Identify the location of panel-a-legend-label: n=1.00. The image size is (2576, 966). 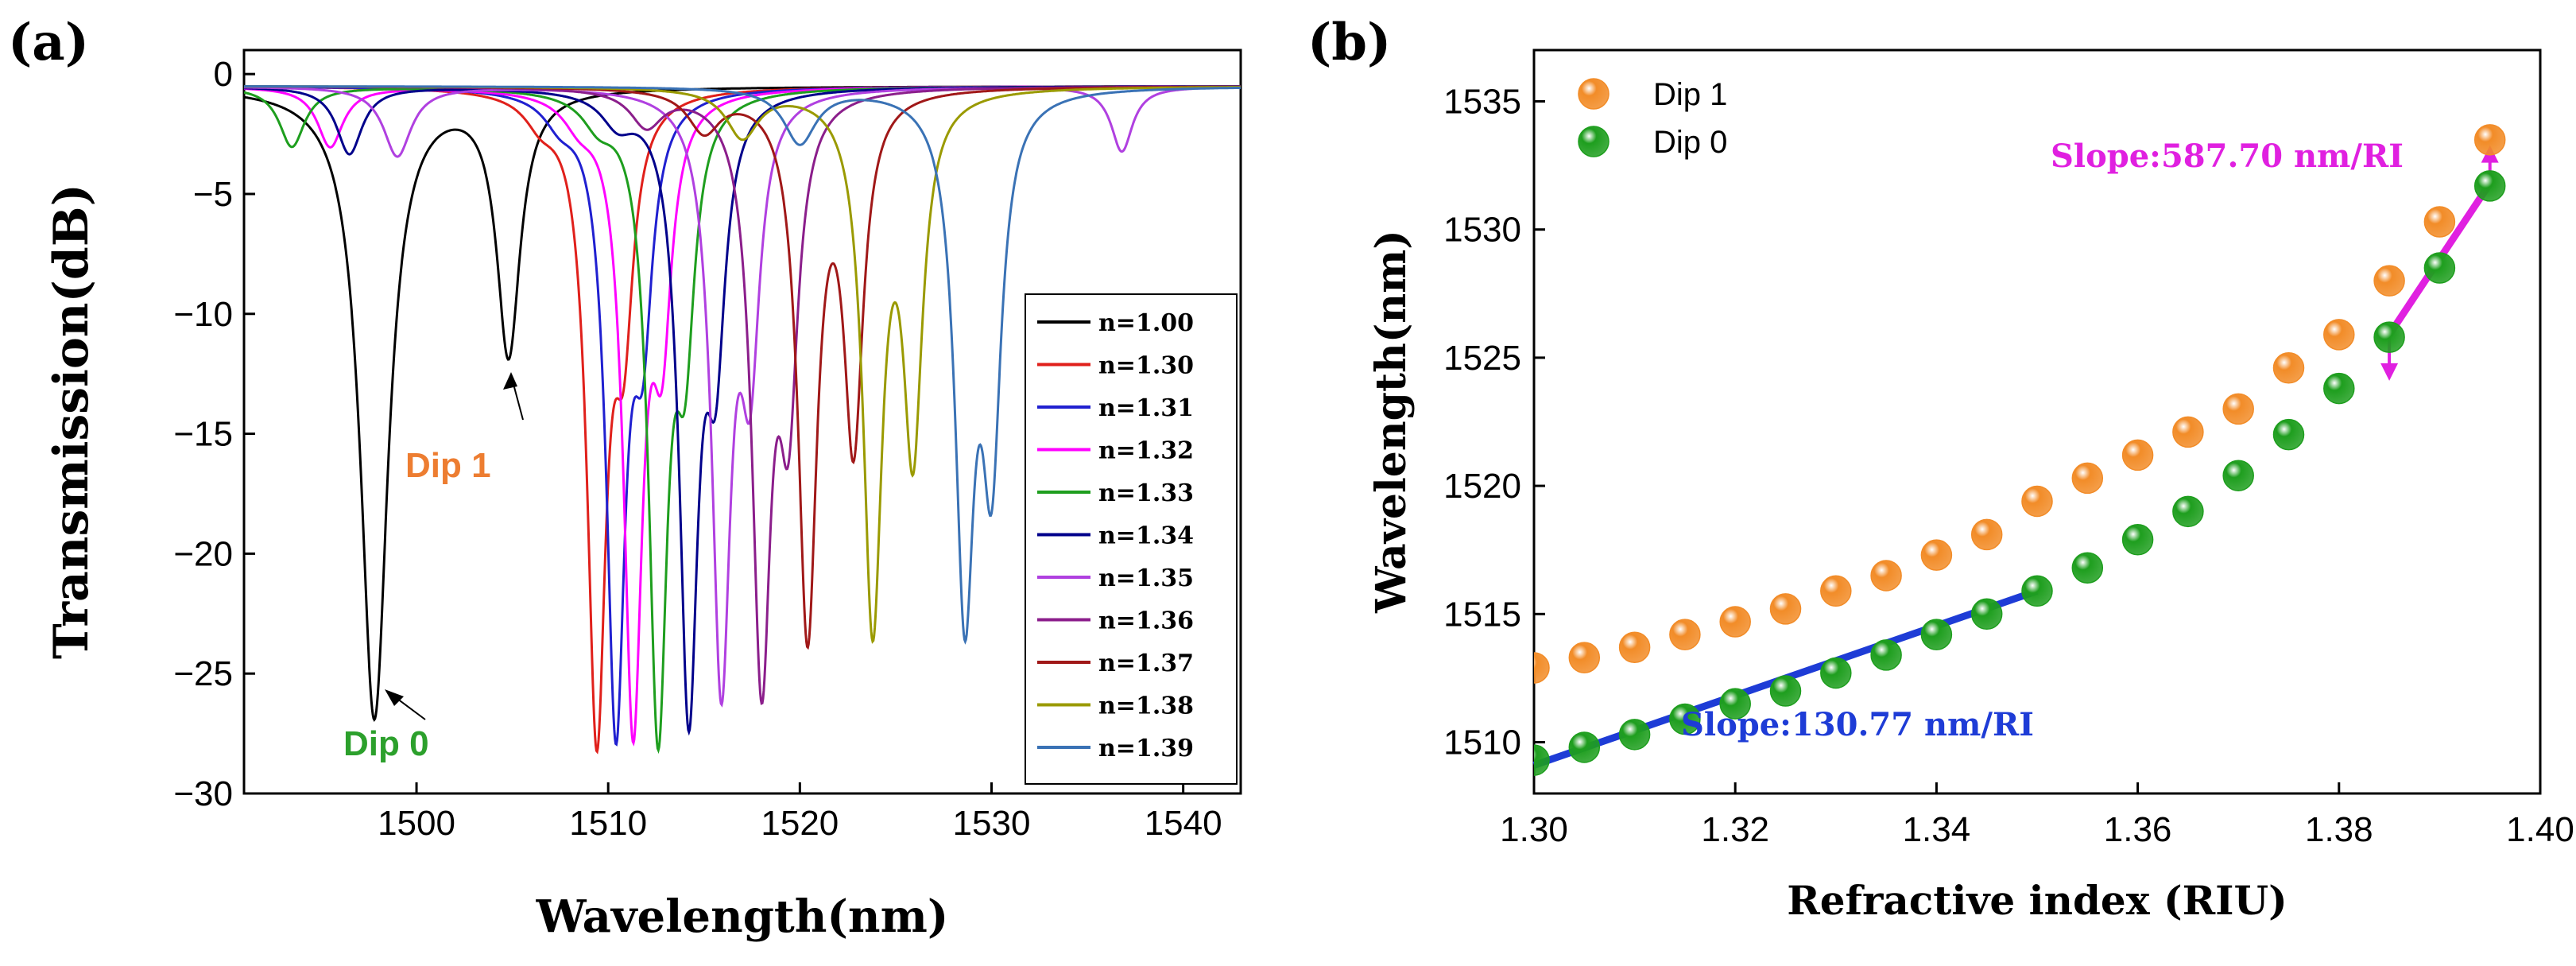
(1146, 323).